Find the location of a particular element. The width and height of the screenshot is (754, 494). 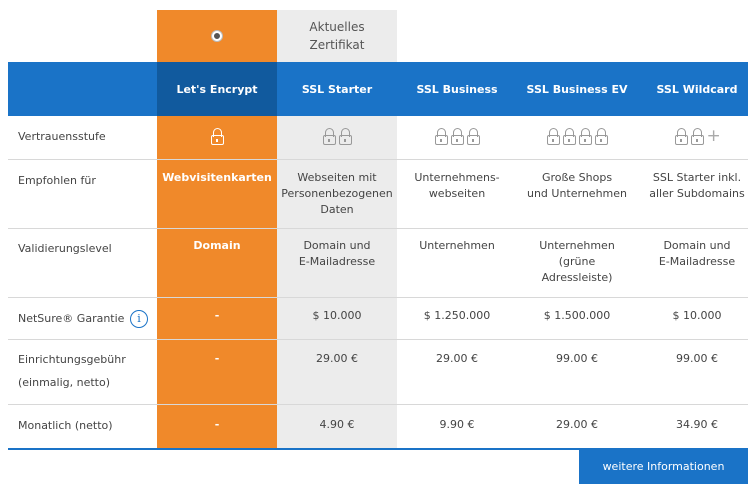

validation-ssl-wildcard: Domain und E-Mailadresse is located at coordinates (697, 253).